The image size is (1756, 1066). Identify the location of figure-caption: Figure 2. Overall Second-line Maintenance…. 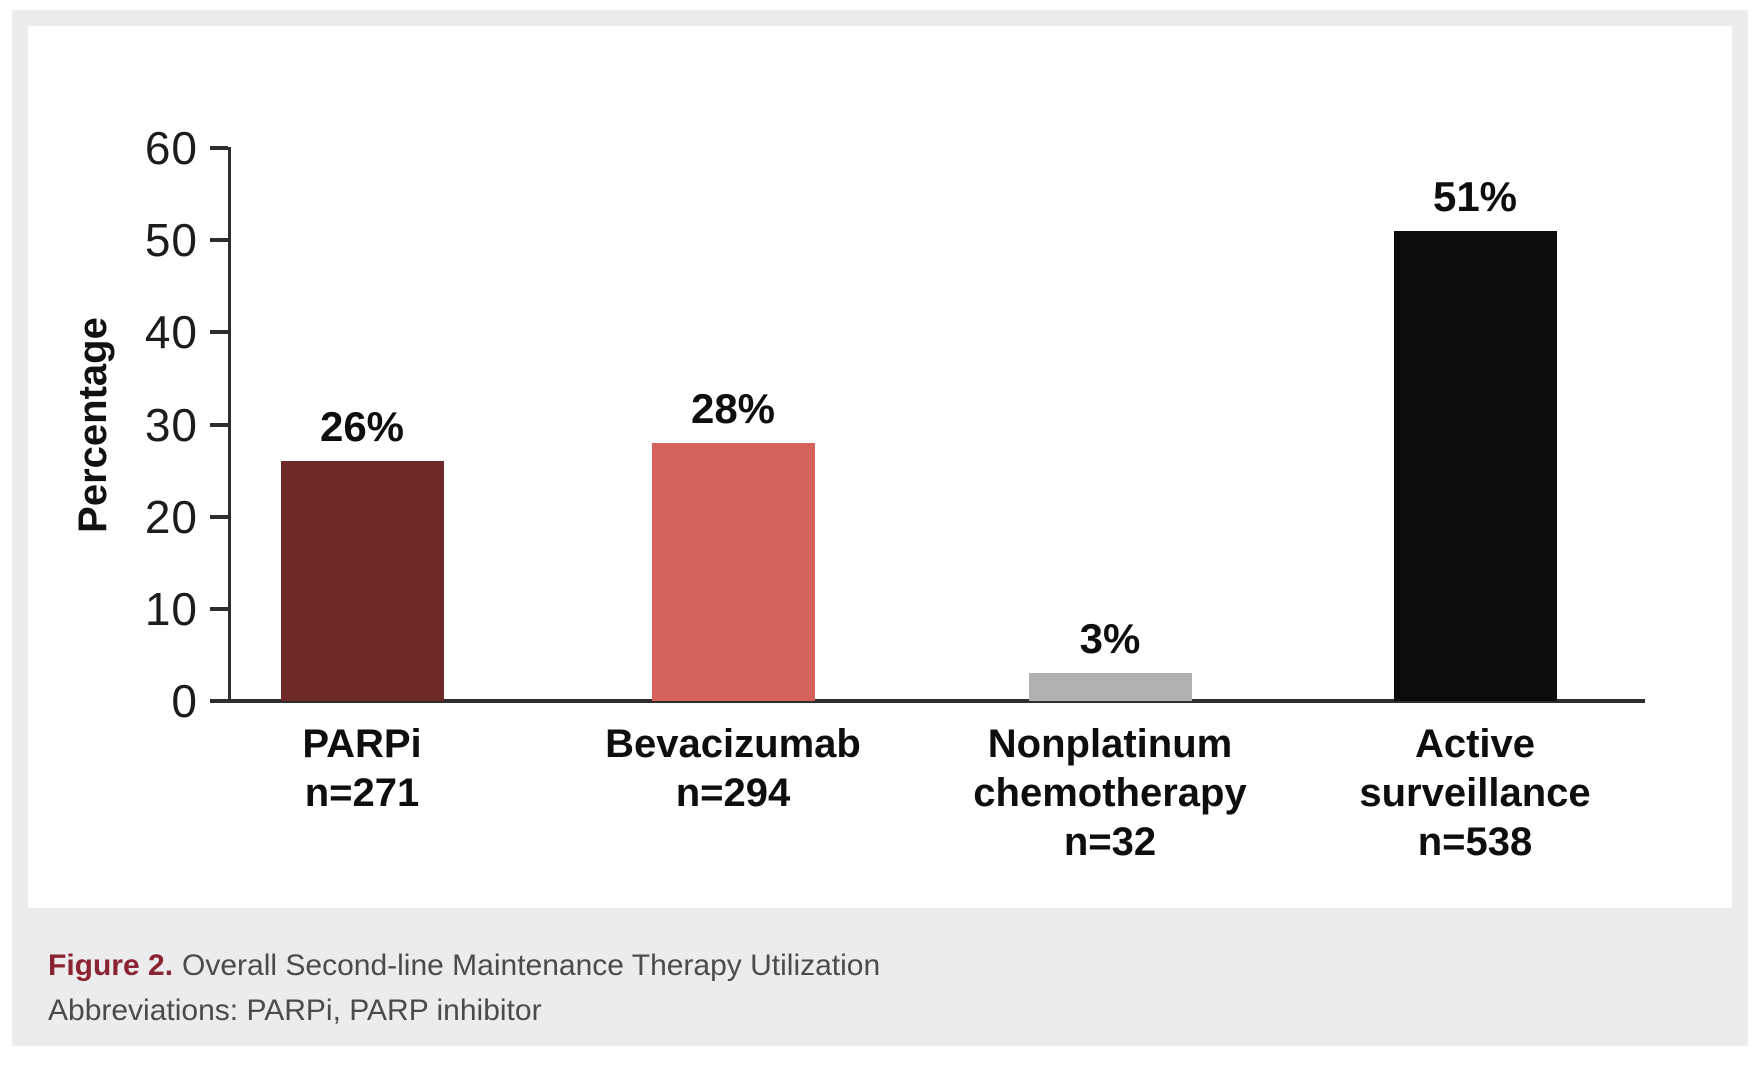
(464, 988).